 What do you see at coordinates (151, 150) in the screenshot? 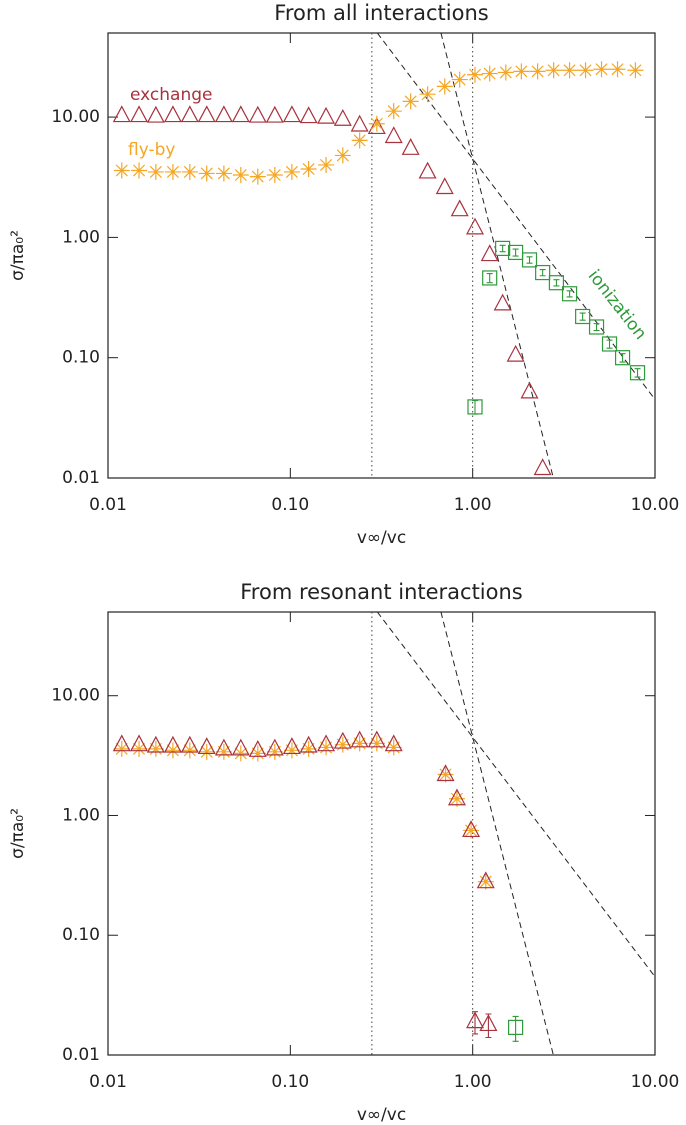
I see `series-label: fly-by` at bounding box center [151, 150].